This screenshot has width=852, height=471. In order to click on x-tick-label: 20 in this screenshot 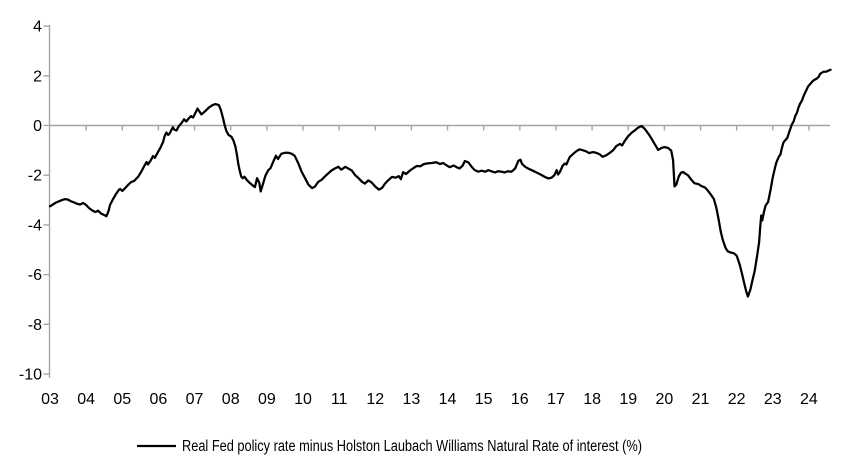, I will do `click(664, 399)`.